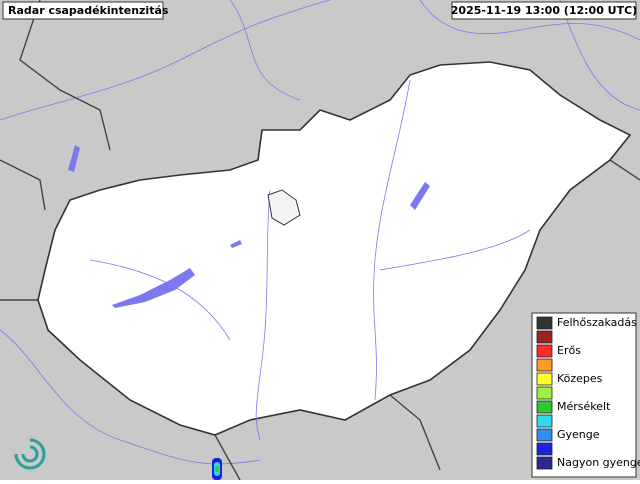 This screenshot has width=640, height=484. Describe the element at coordinates (580, 378) in the screenshot. I see `legend-label: Közepes` at that location.